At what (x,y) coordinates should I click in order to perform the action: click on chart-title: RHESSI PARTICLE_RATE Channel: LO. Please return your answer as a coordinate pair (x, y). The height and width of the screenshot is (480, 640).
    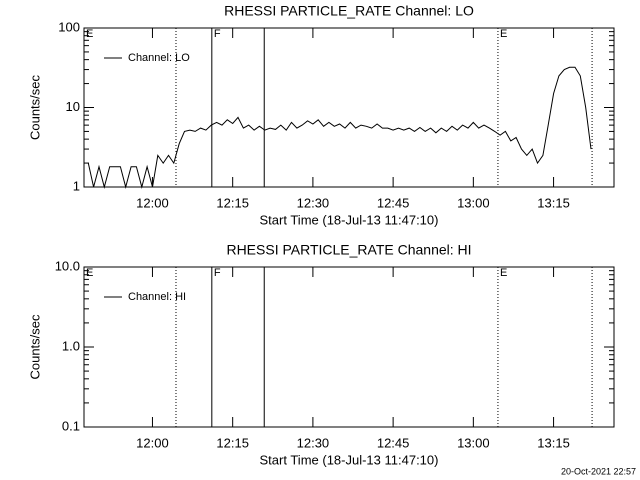
    Looking at the image, I should click on (349, 11).